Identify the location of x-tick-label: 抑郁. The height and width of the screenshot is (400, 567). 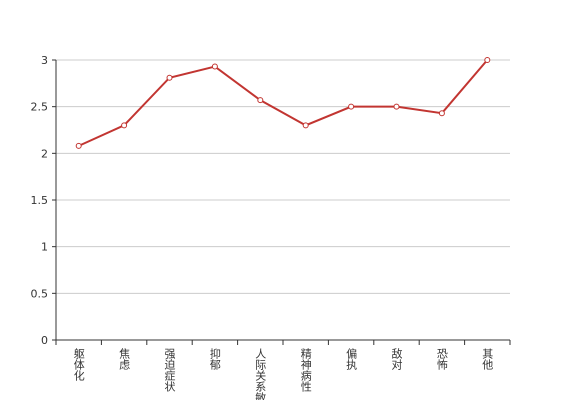
(214, 358).